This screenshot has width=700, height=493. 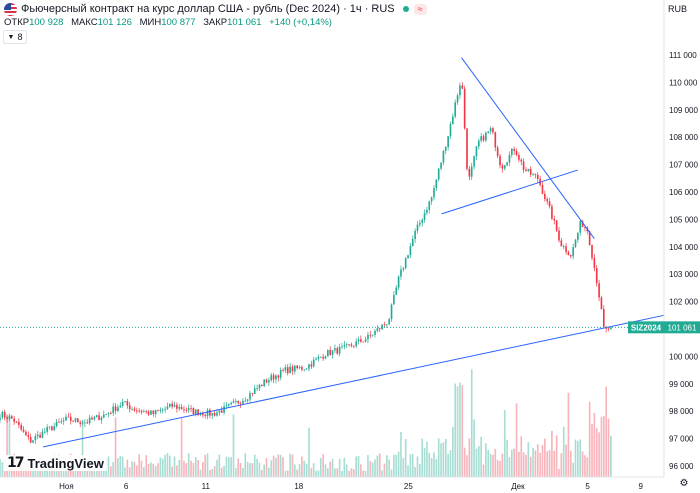 I want to click on last-price-label: SIZ2024 101 061, so click(x=664, y=327).